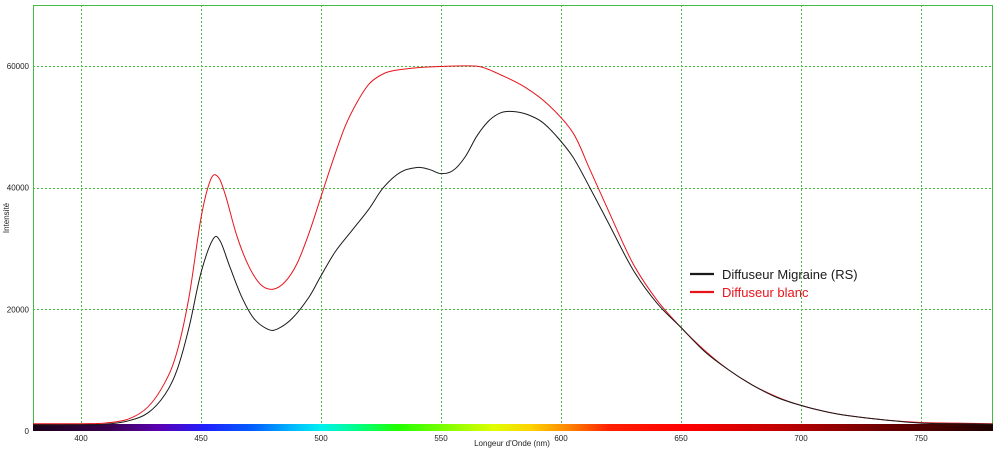 The width and height of the screenshot is (1000, 455). Describe the element at coordinates (513, 427) in the screenshot. I see `spectrum-bar` at that location.